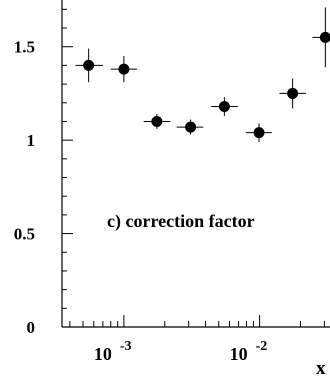 Image resolution: width=330 pixels, height=377 pixels. Describe the element at coordinates (262, 346) in the screenshot. I see `x-tick-label-exponent: -2` at that location.